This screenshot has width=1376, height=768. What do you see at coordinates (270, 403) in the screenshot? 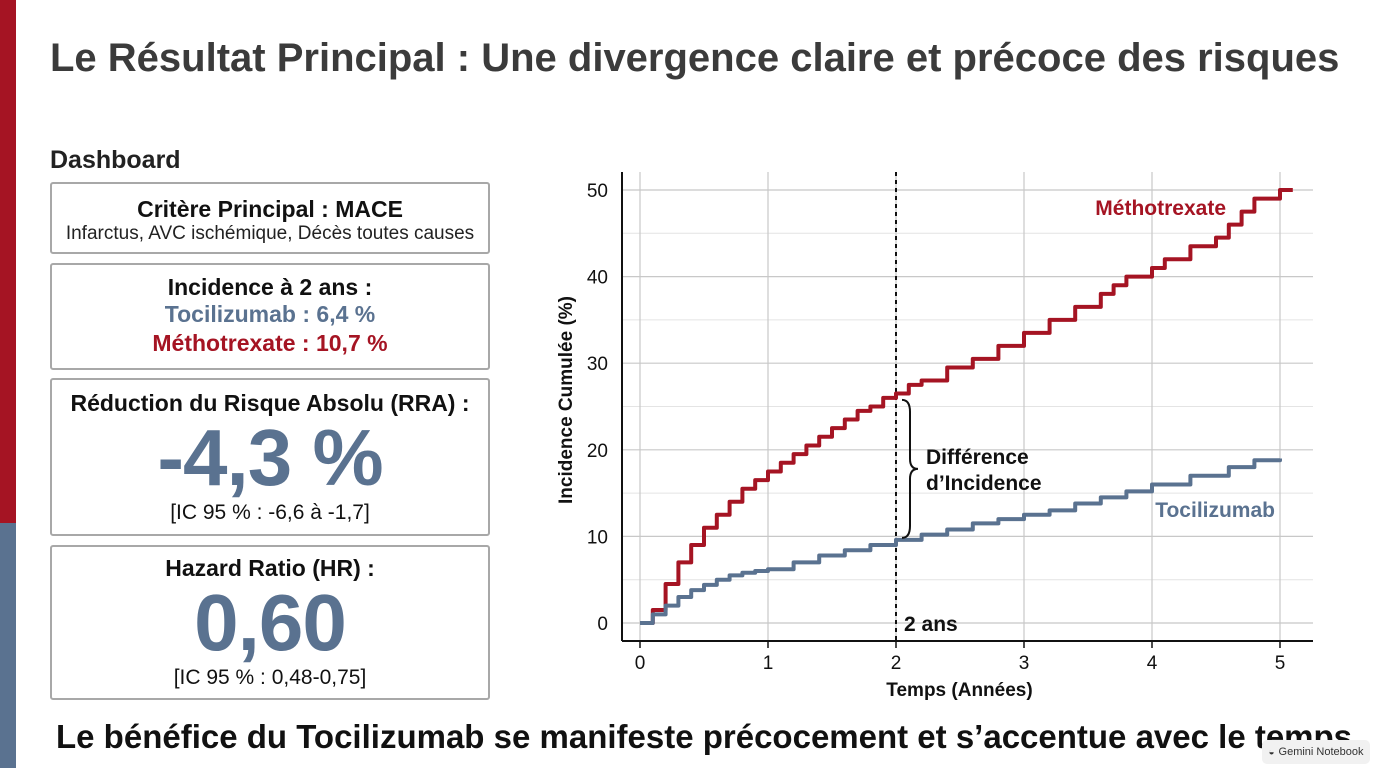
I see `card-rra-heading: Réduction du Risque Absolu (RRA) :` at bounding box center [270, 403].